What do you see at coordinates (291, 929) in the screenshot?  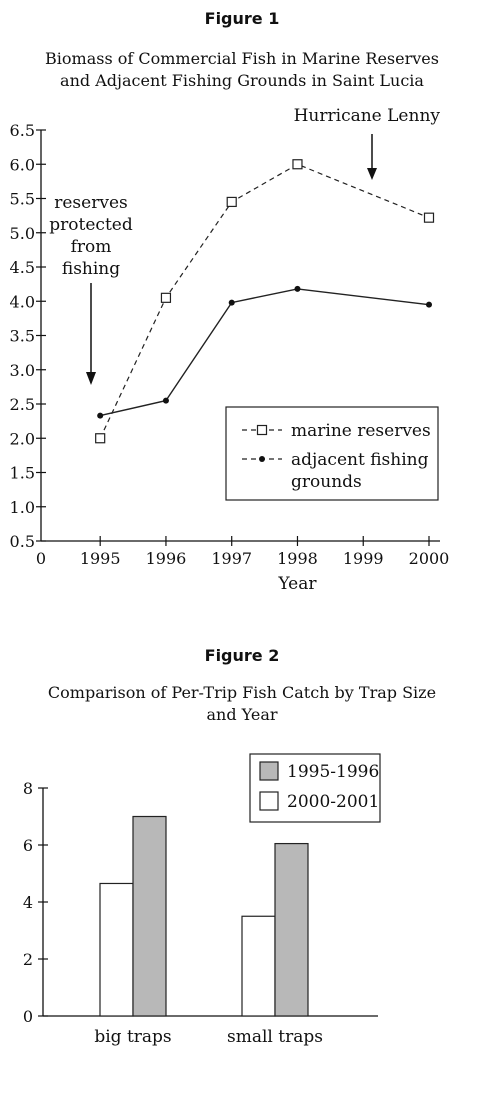 I see `bar-small-traps-1995-1996` at bounding box center [291, 929].